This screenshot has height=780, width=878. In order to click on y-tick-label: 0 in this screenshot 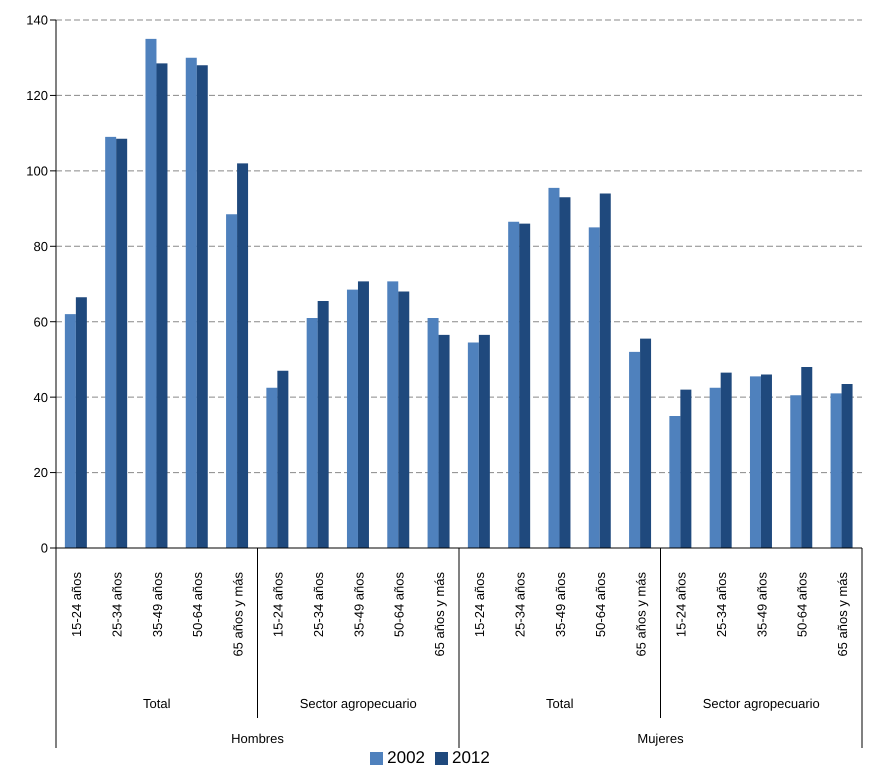, I will do `click(44, 548)`.